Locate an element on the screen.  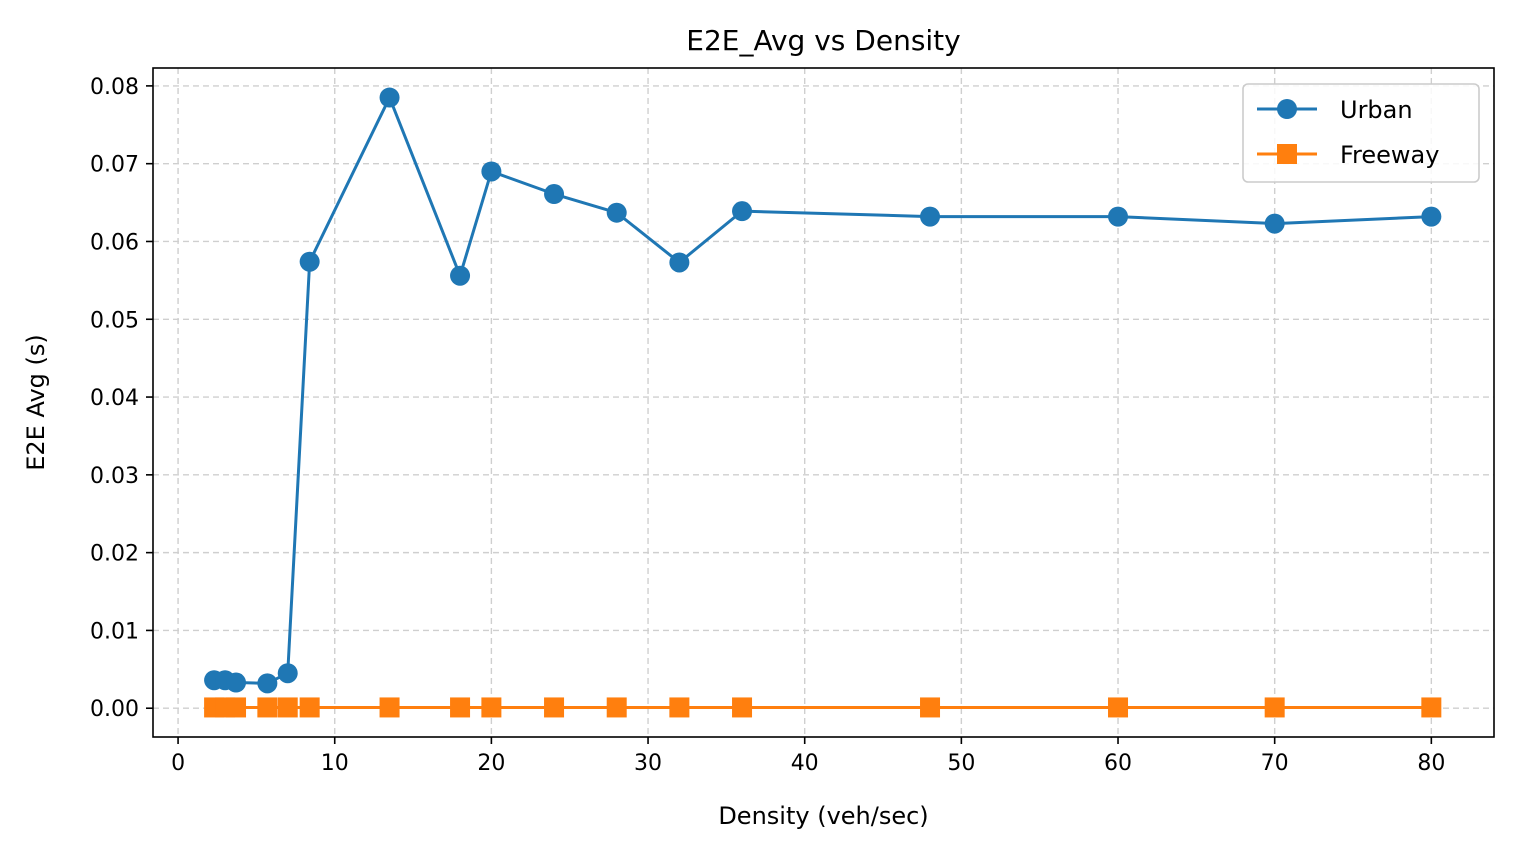
series-freeway is located at coordinates (823, 707).